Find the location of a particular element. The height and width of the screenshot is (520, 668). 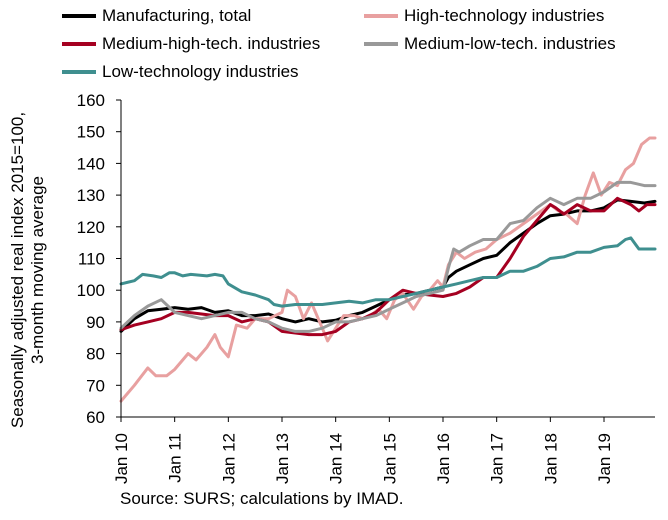

legend-label: High-technology industries is located at coordinates (504, 15).